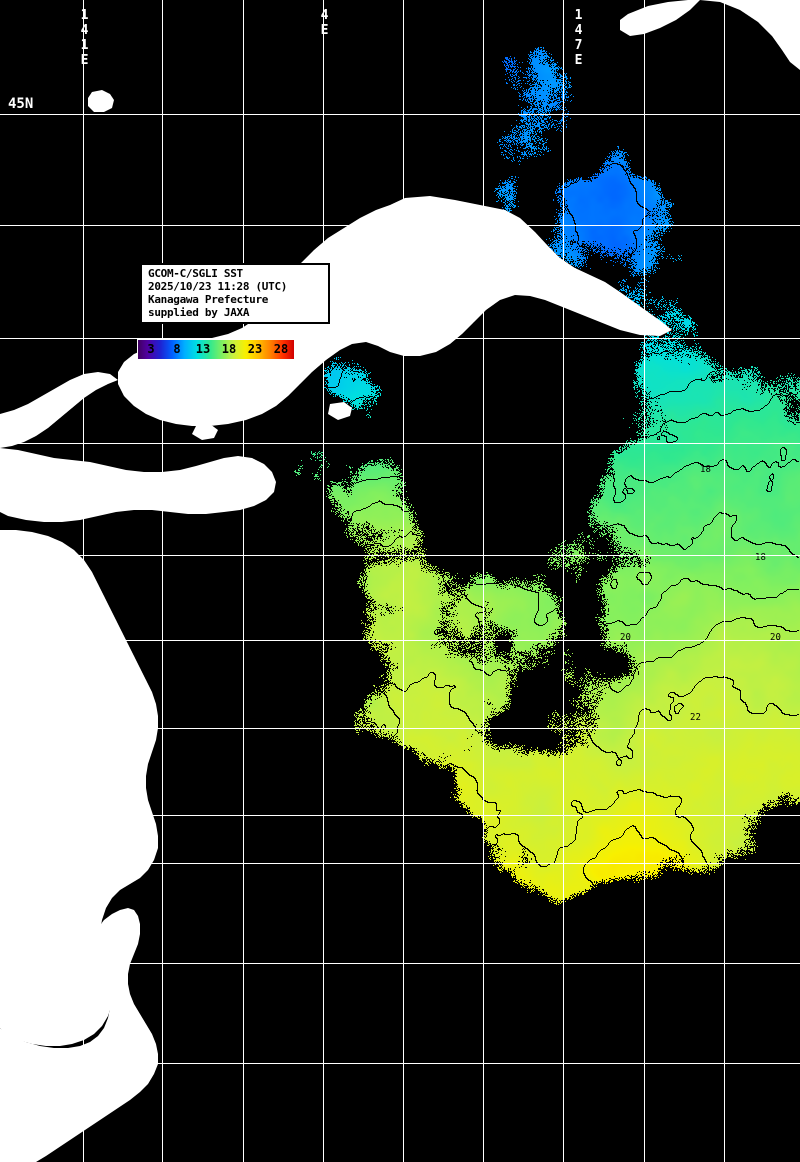  What do you see at coordinates (229, 349) in the screenshot?
I see `colorbar-tick-18: 18` at bounding box center [229, 349].